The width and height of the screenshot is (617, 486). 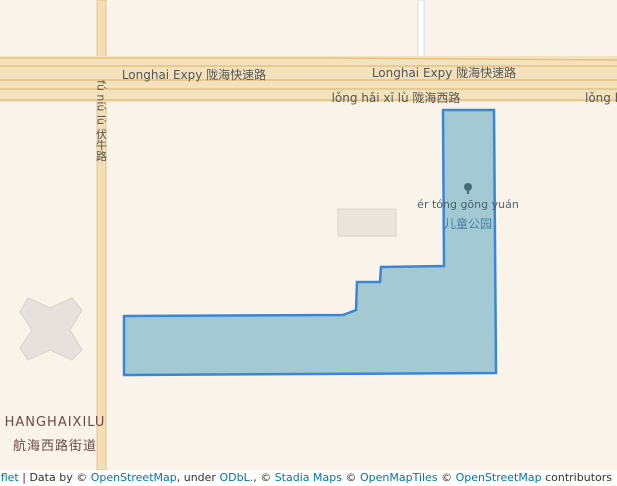 I want to click on park-label: 儿童公园, so click(x=468, y=223).